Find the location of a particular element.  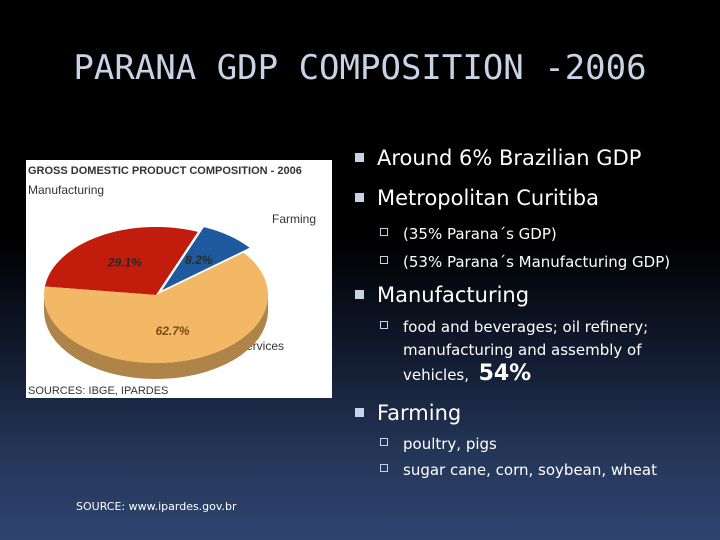

bullet-text: Metropolitan Curitiba is located at coordinates (488, 198).